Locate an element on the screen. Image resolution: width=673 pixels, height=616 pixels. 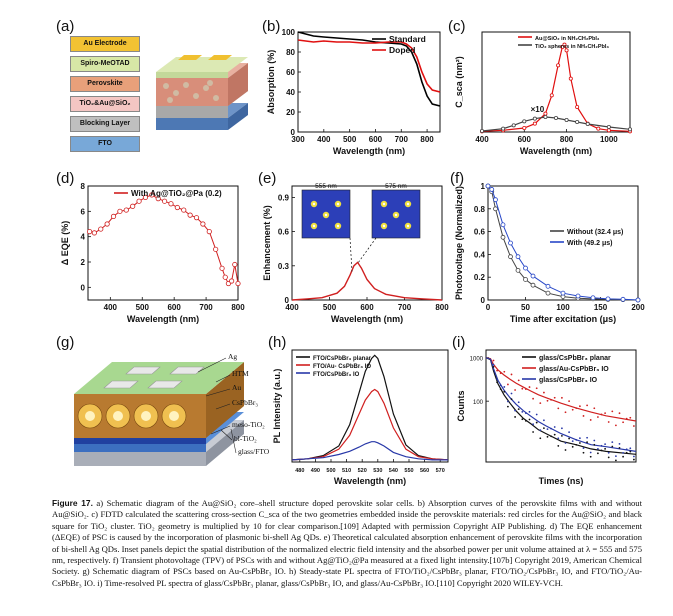
x-tick-label: 50 is located at coordinates (525, 307).